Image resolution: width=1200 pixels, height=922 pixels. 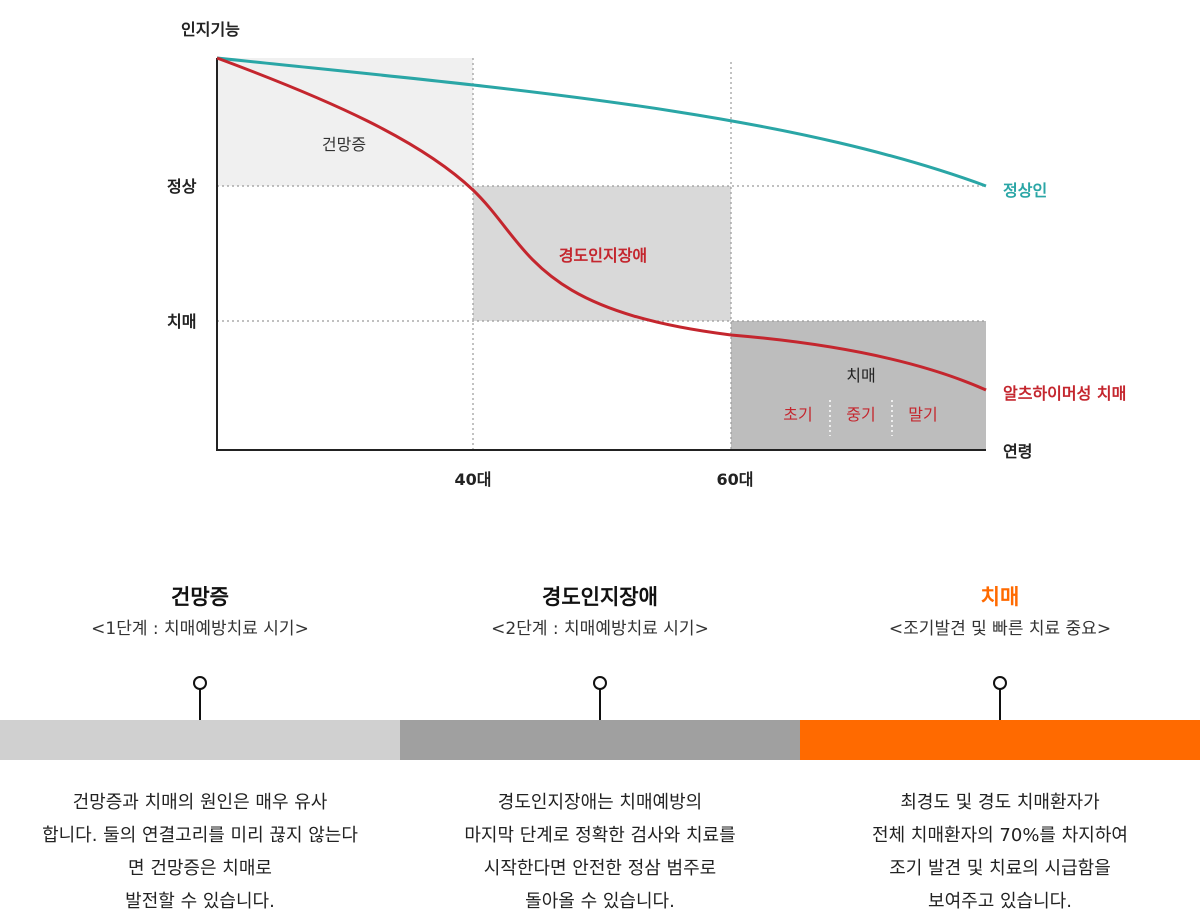 What do you see at coordinates (860, 375) in the screenshot?
I see `region-label-dementia: 치매` at bounding box center [860, 375].